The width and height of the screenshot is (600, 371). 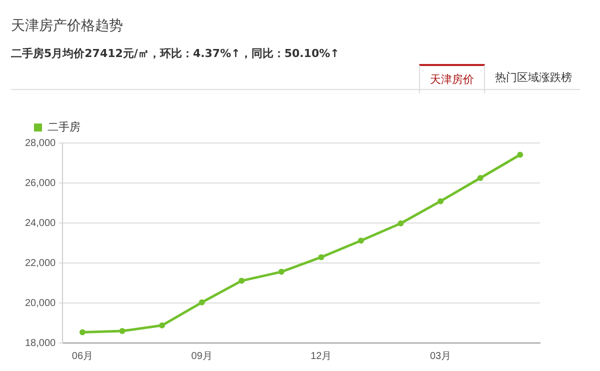 I want to click on chart-title: 天津房产价格趋势, so click(x=67, y=26).